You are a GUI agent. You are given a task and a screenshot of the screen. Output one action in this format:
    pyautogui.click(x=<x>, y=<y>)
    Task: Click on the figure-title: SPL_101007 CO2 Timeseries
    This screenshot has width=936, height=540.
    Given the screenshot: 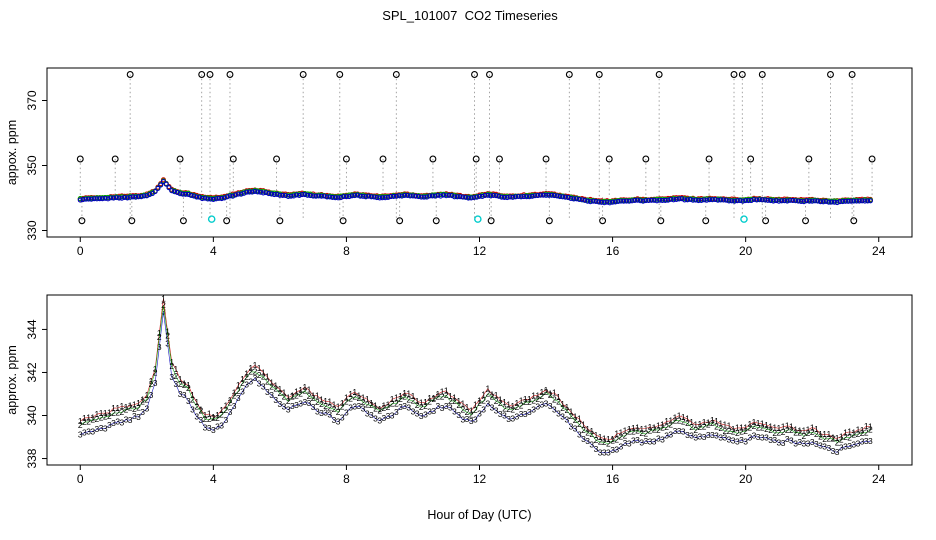 What is the action you would take?
    pyautogui.click(x=470, y=15)
    